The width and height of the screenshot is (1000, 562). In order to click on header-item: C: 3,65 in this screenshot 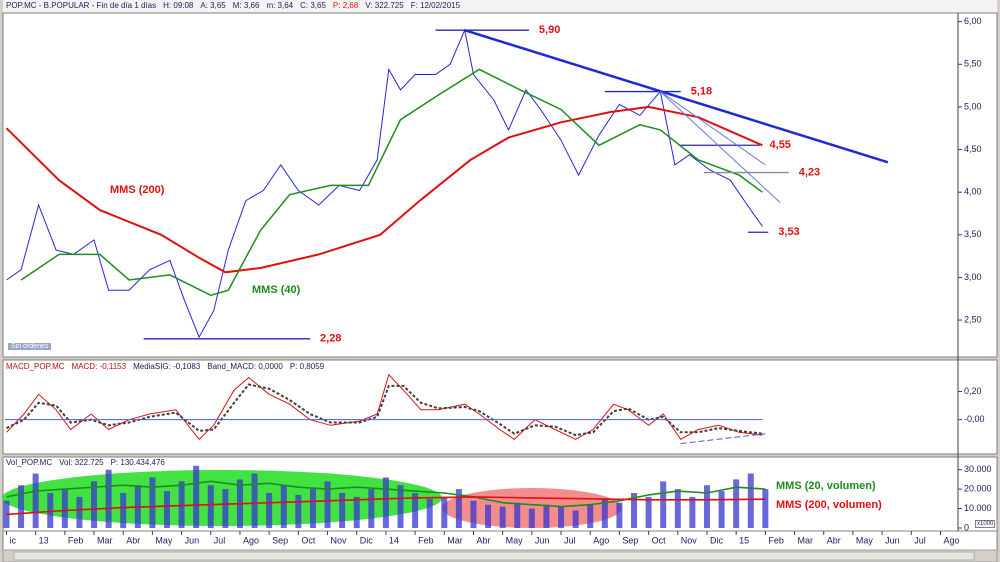, I will do `click(313, 5)`.